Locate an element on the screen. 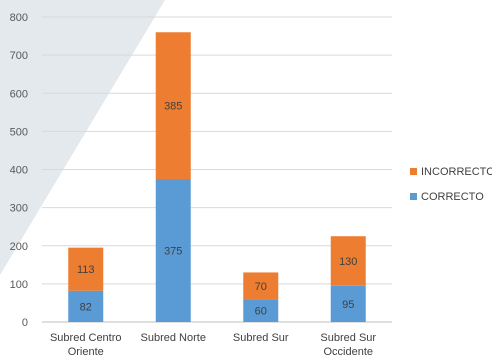 This screenshot has height=358, width=492. y-tick-label: 500 is located at coordinates (19, 132).